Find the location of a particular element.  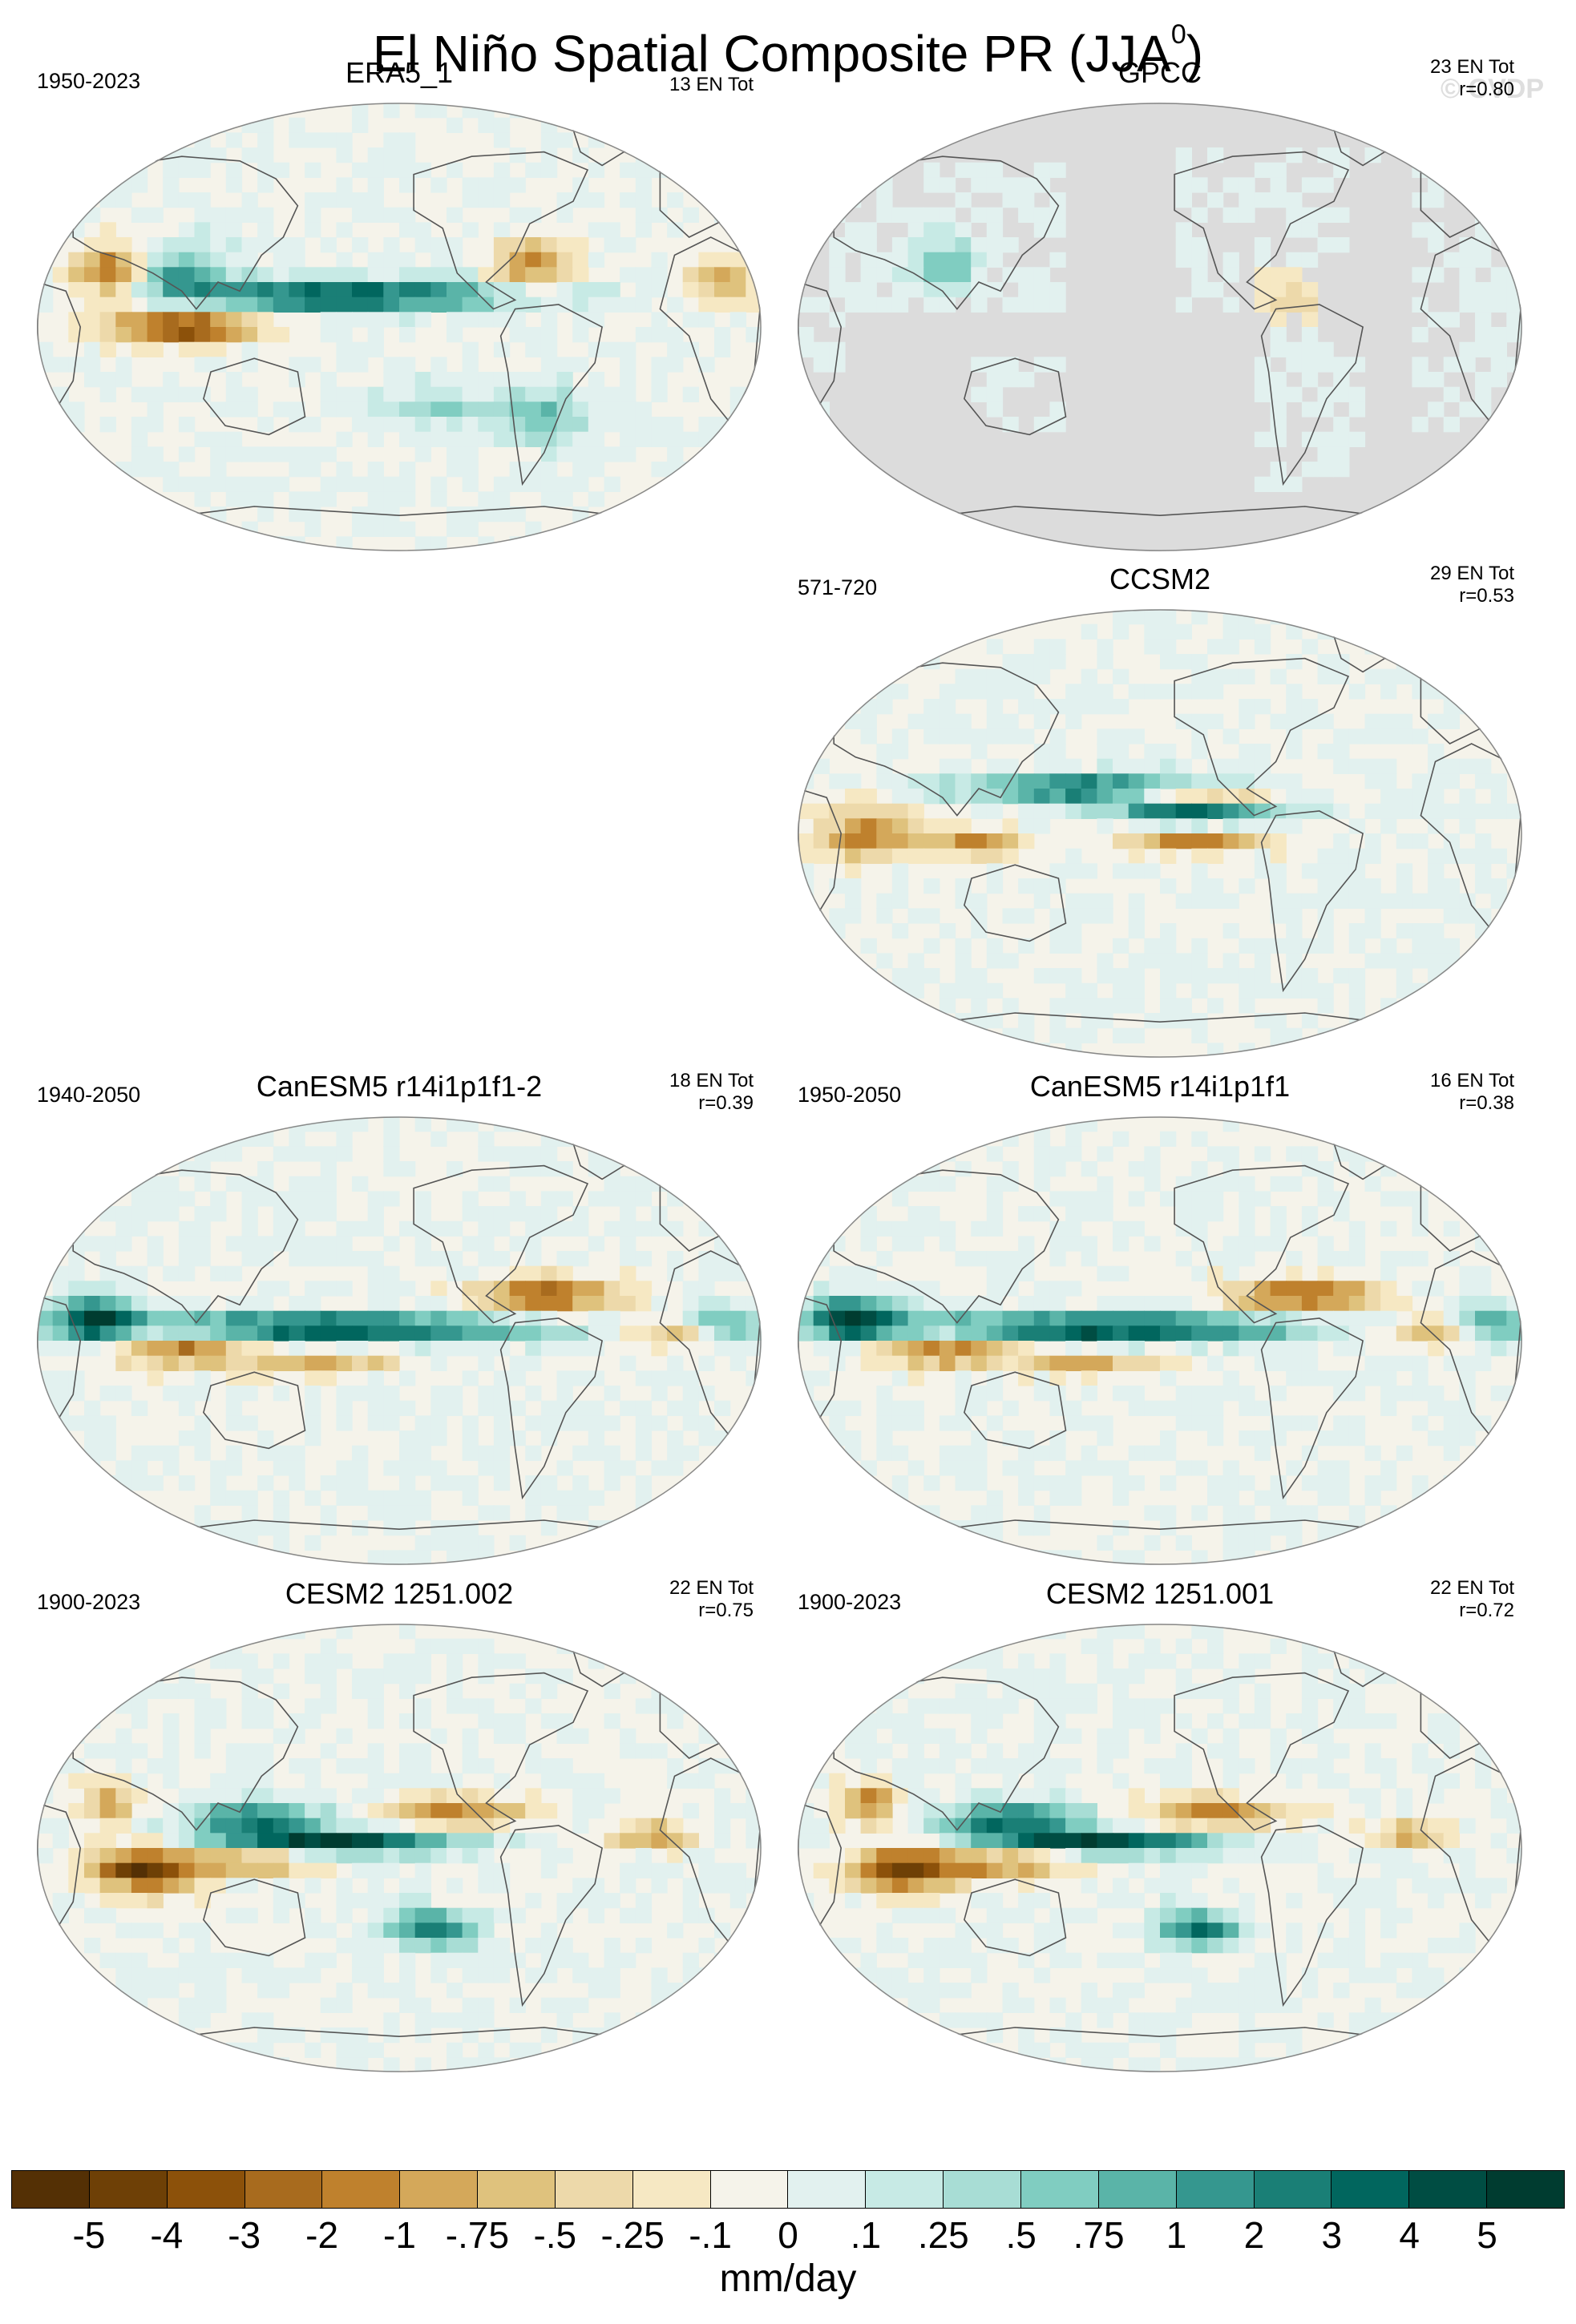

panel-title: CanESM5 r14i1p1f1 is located at coordinates (1160, 1086).